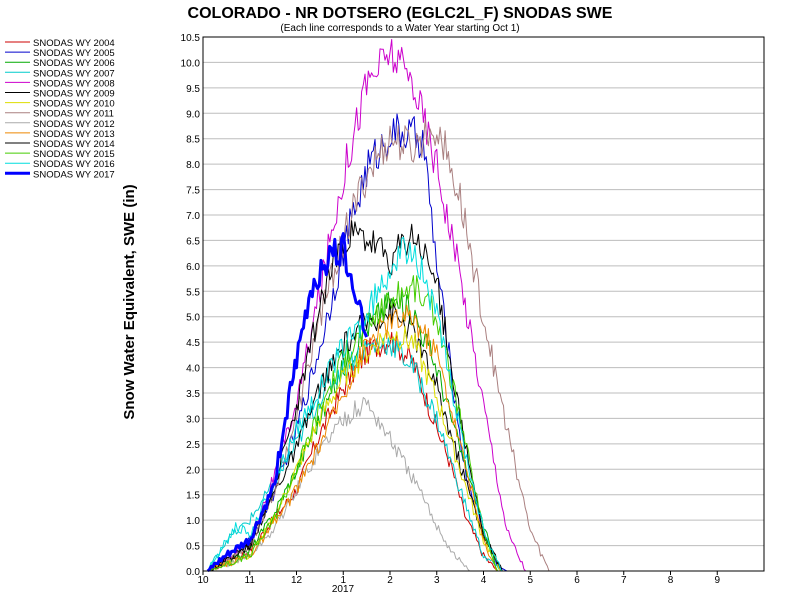 This screenshot has height=600, width=800. Describe the element at coordinates (74, 154) in the screenshot. I see `legend-label: SNODAS WY 2015` at that location.